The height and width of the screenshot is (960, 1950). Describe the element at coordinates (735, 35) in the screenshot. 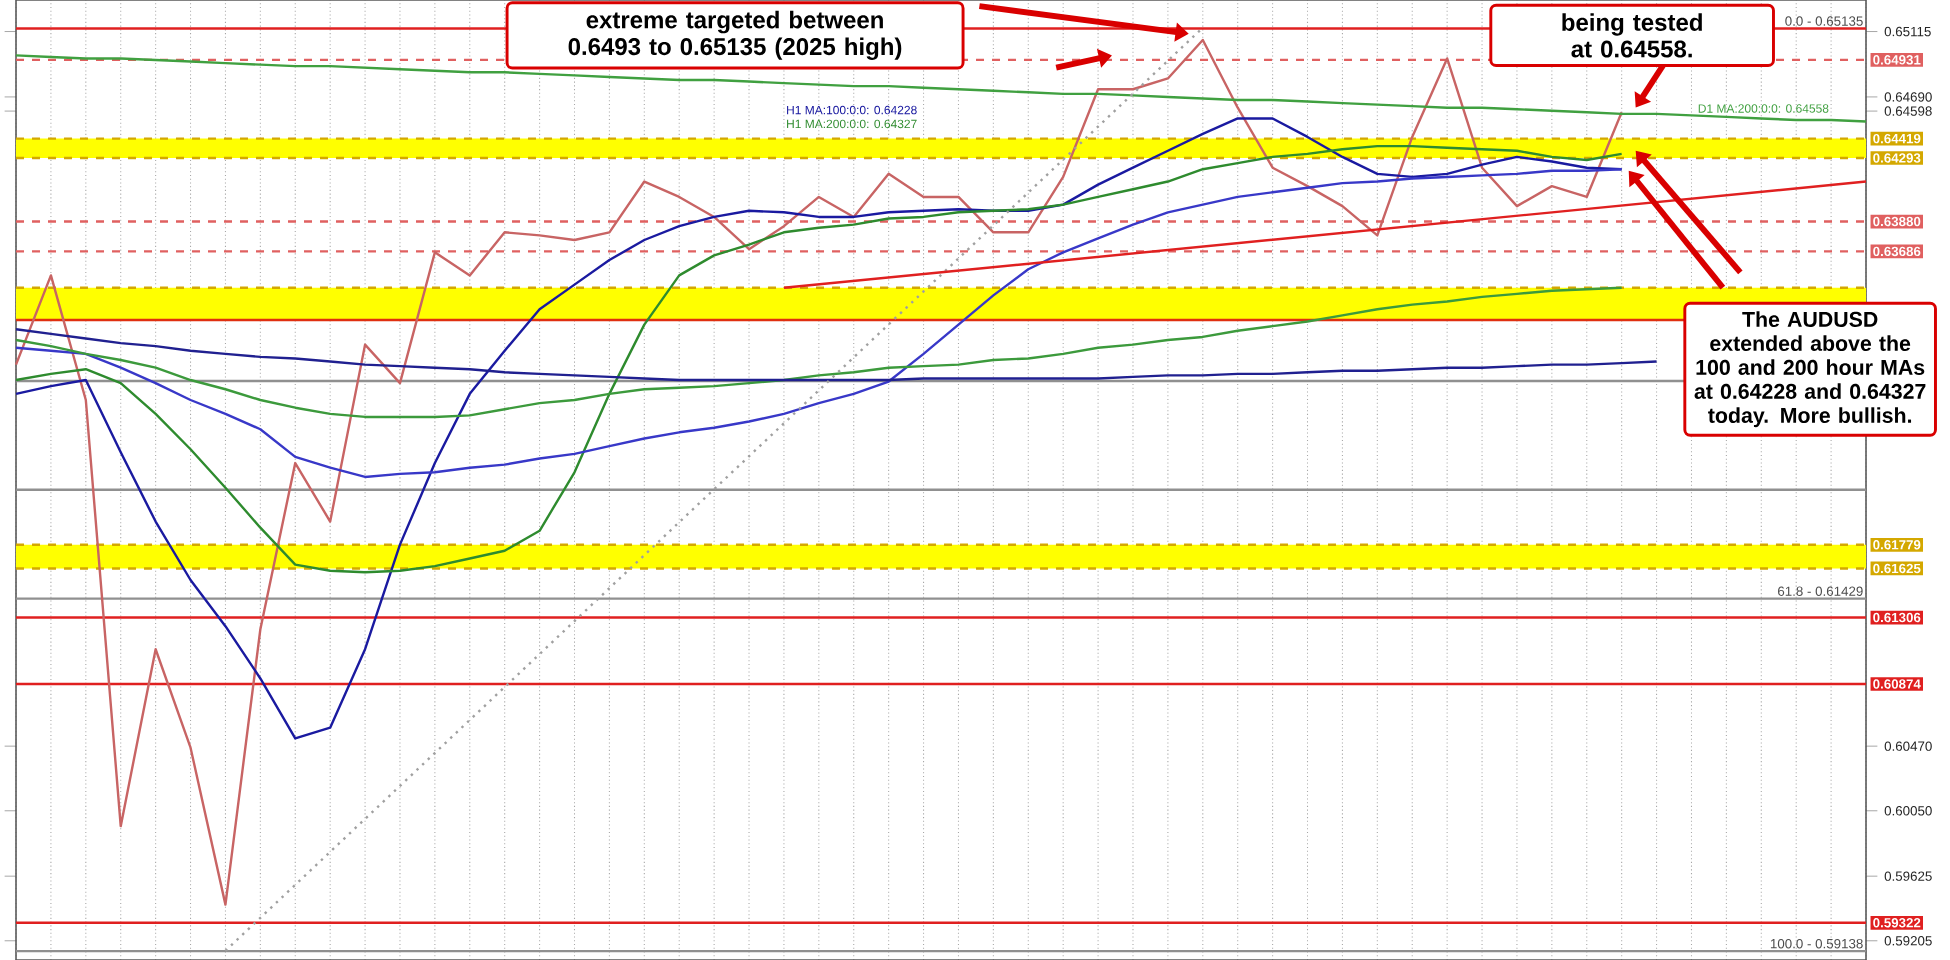

I see `annotation: extreme targeted between 0.6493 to 0.65135 (2025 high)` at that location.